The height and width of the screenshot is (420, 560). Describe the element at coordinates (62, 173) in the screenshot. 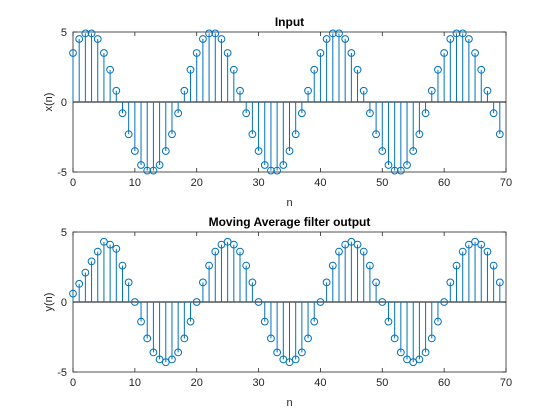

I see `input-y-tick-label: -5` at that location.